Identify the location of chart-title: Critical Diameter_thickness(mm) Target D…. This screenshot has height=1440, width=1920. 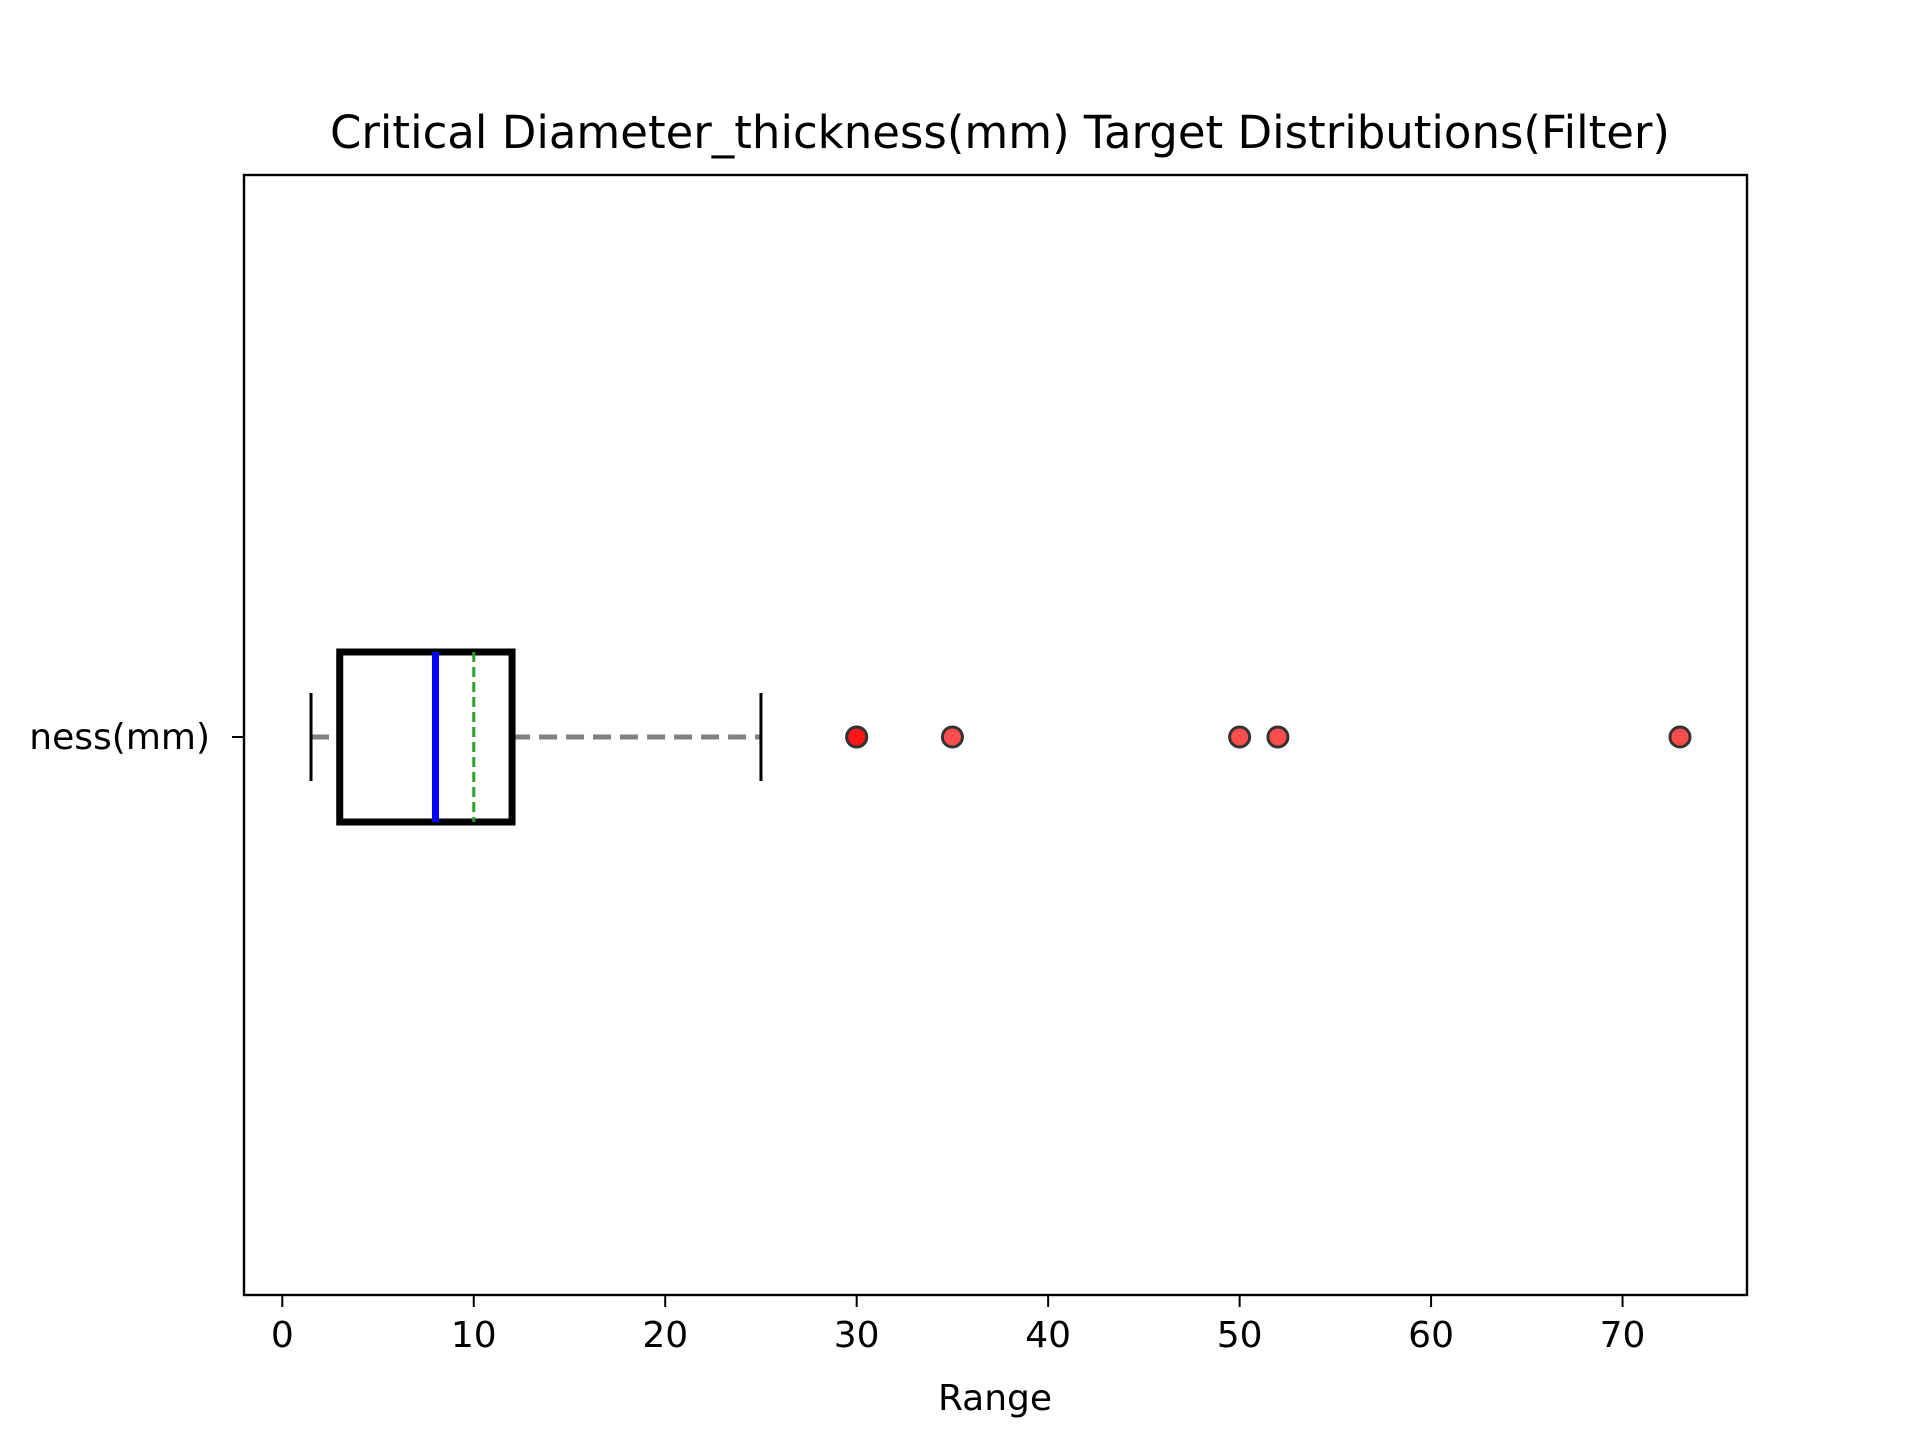
(1000, 132).